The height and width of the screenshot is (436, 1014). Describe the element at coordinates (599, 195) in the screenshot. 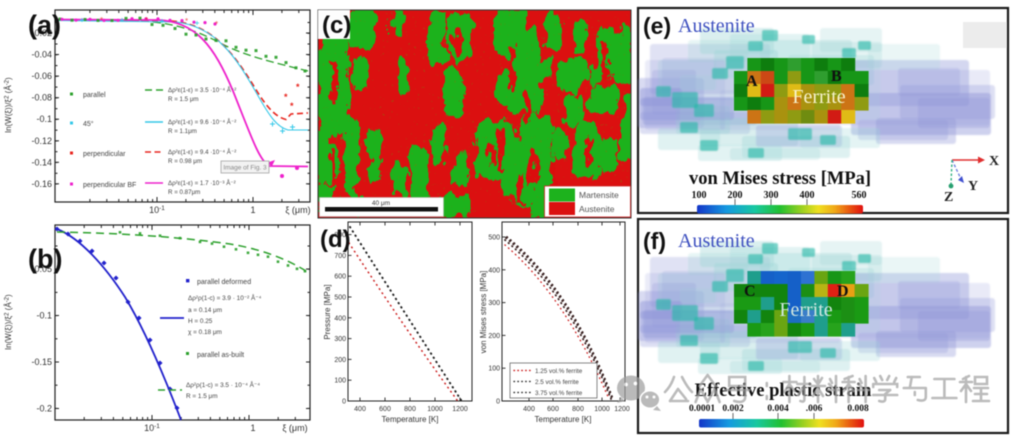

I see `svg-text: Martensite` at that location.